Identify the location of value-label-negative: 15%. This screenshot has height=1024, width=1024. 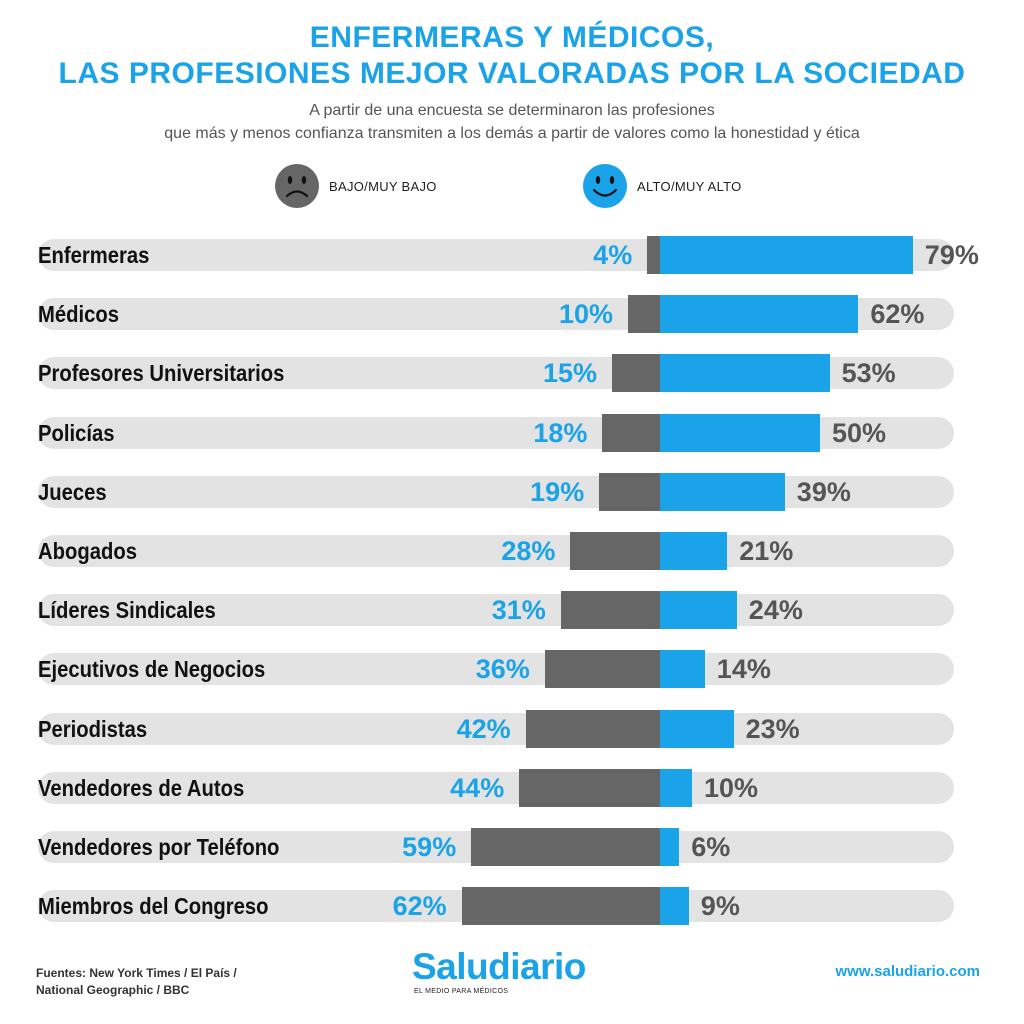
(569, 373).